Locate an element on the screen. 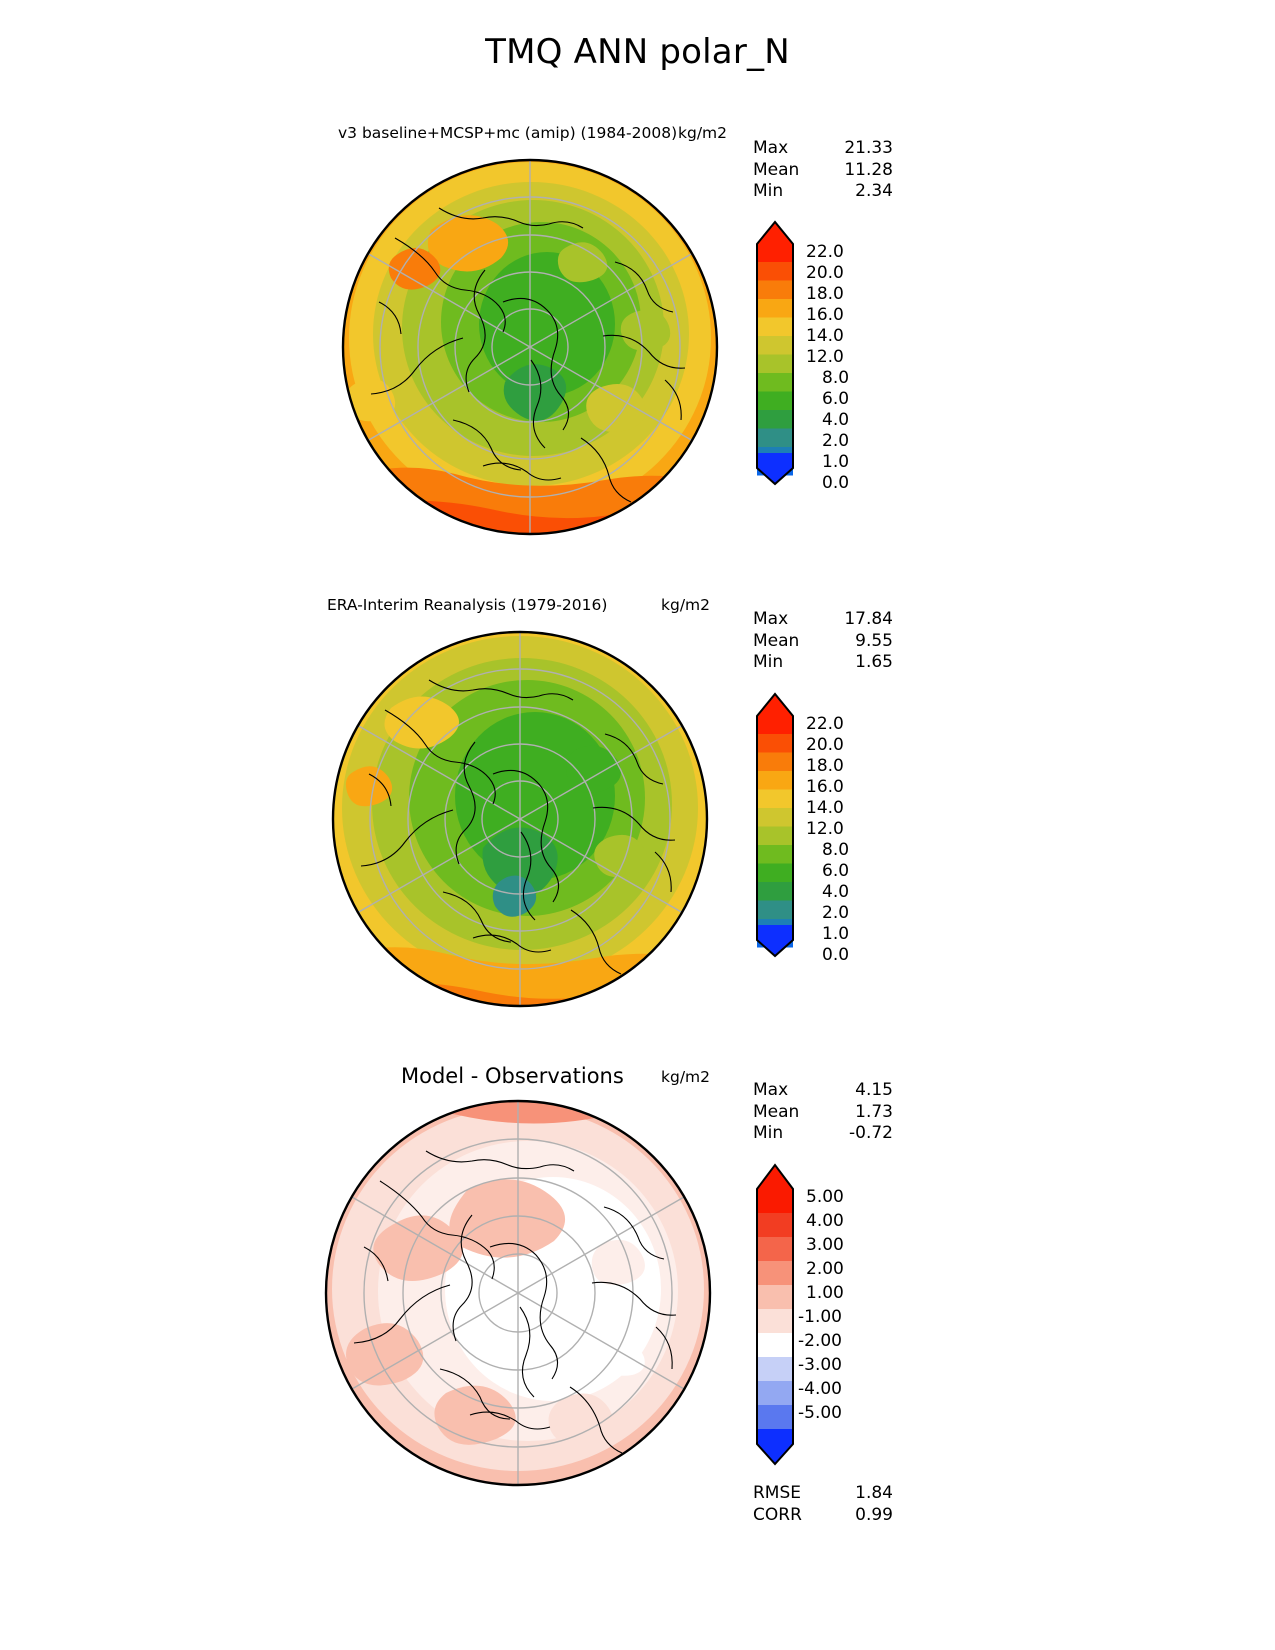  colorbar-diff is located at coordinates (775, 1314).